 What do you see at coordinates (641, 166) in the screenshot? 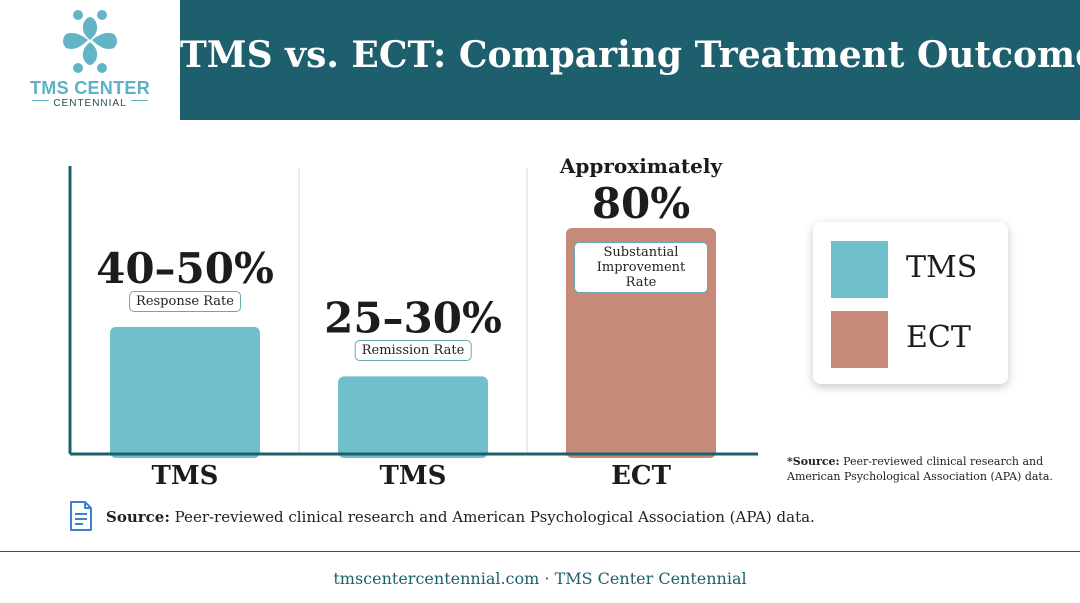
I see `data-label-prefix: Approximately` at bounding box center [641, 166].